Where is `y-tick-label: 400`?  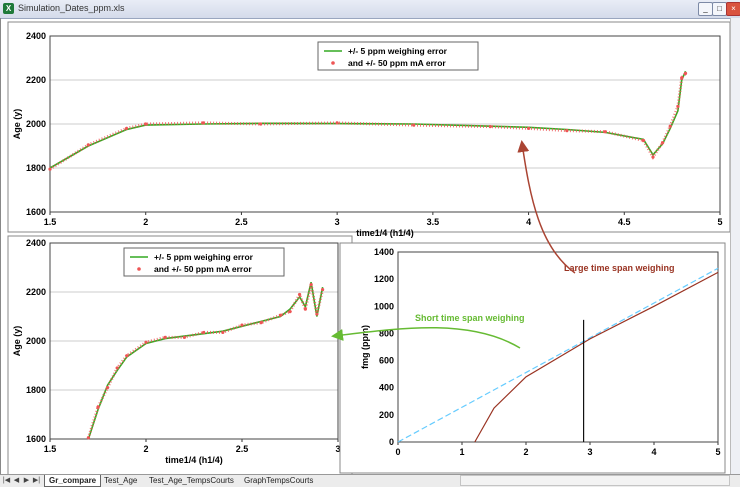 y-tick-label: 400 is located at coordinates (386, 388).